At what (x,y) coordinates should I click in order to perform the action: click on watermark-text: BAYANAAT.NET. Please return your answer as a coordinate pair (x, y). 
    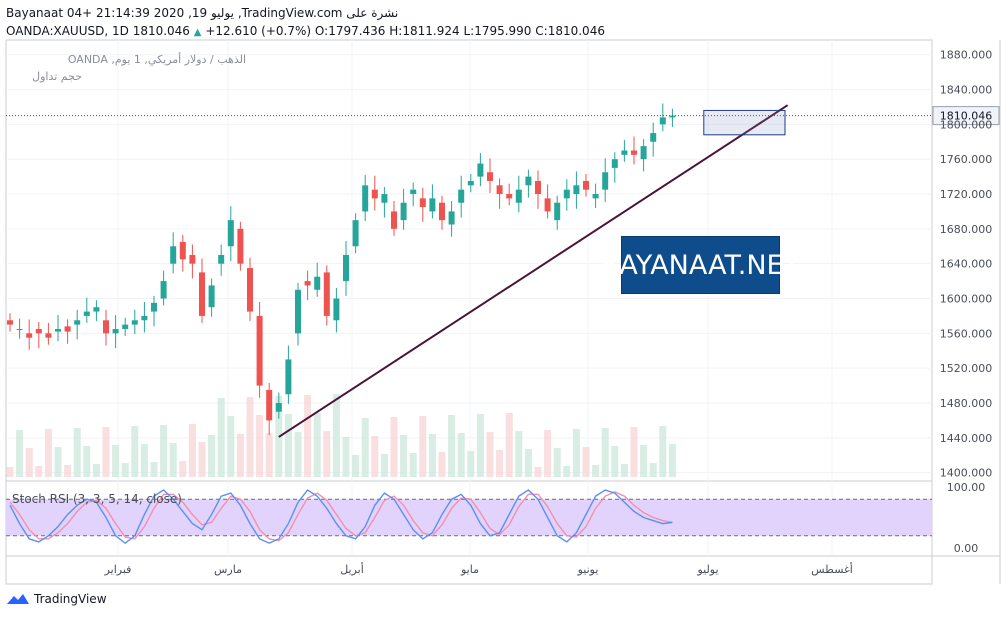
    Looking at the image, I should click on (700, 265).